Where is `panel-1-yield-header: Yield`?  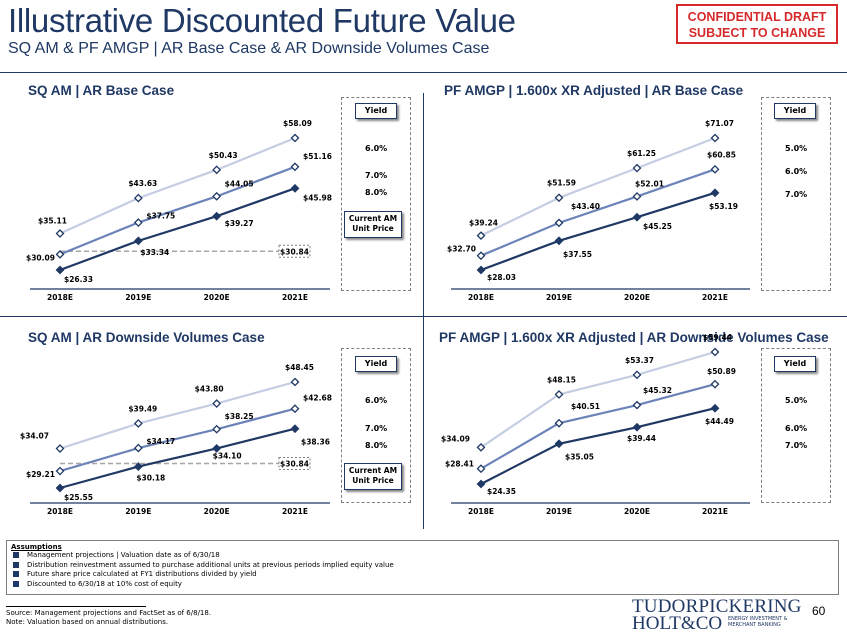
panel-1-yield-header: Yield is located at coordinates (376, 111).